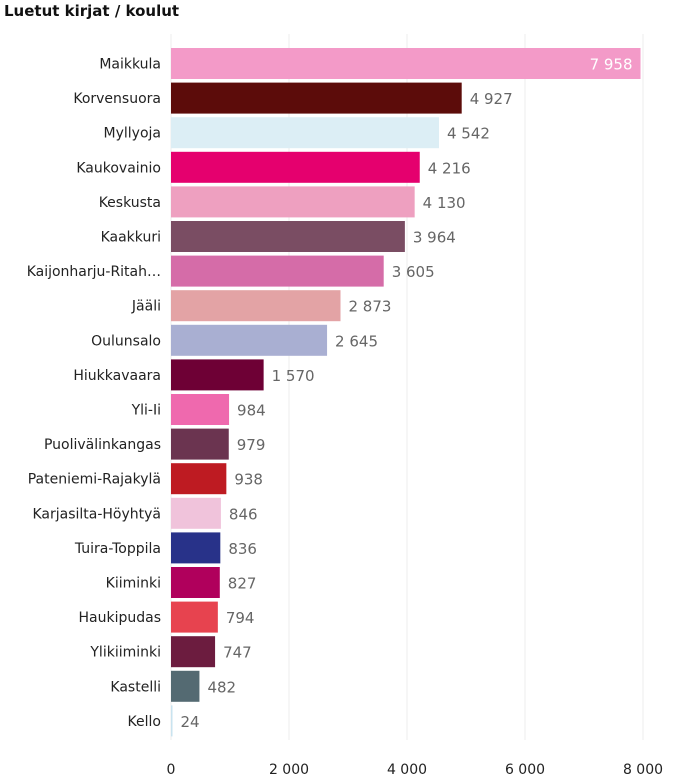 The height and width of the screenshot is (776, 673). I want to click on category-label: Ylikiiminki, so click(125, 653).